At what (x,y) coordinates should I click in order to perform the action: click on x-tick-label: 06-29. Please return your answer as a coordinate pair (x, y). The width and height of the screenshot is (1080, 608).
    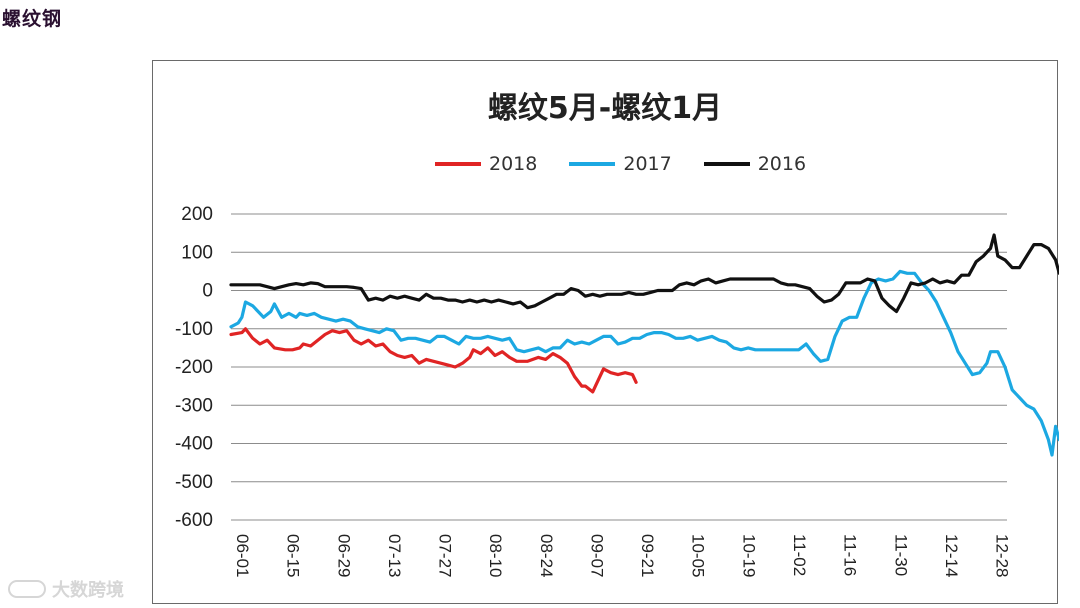
    Looking at the image, I should click on (343, 555).